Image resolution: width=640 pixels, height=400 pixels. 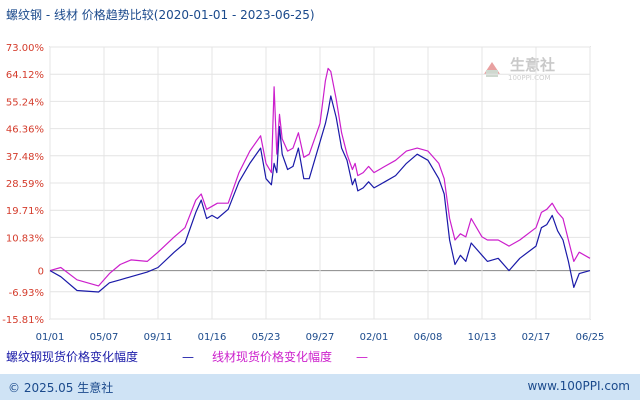 What do you see at coordinates (266, 337) in the screenshot?
I see `x-tick-label: 05/23` at bounding box center [266, 337].